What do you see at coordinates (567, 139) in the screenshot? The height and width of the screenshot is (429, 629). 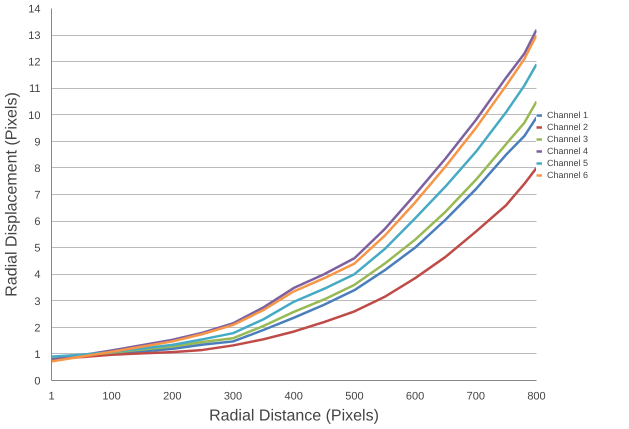 I see `legend-label: Channel 3` at bounding box center [567, 139].